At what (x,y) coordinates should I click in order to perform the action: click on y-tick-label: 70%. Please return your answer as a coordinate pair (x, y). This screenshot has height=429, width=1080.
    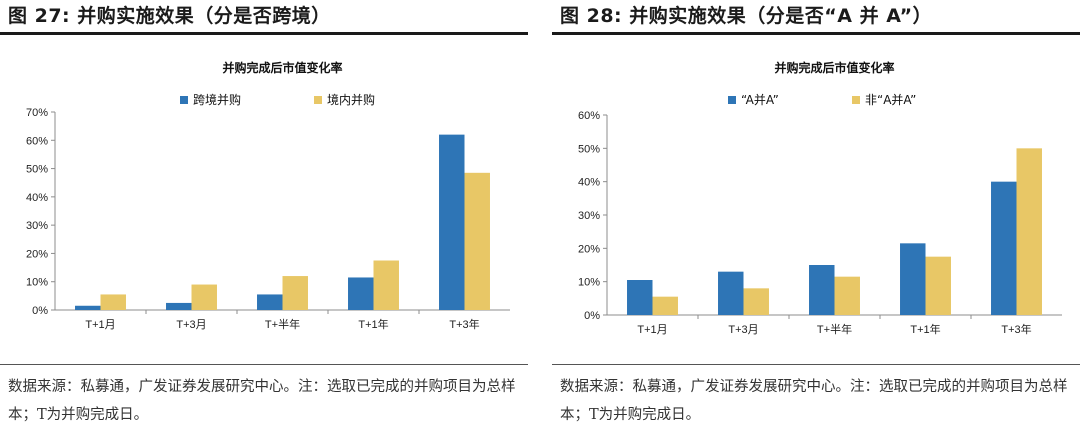
    Looking at the image, I should click on (37, 113).